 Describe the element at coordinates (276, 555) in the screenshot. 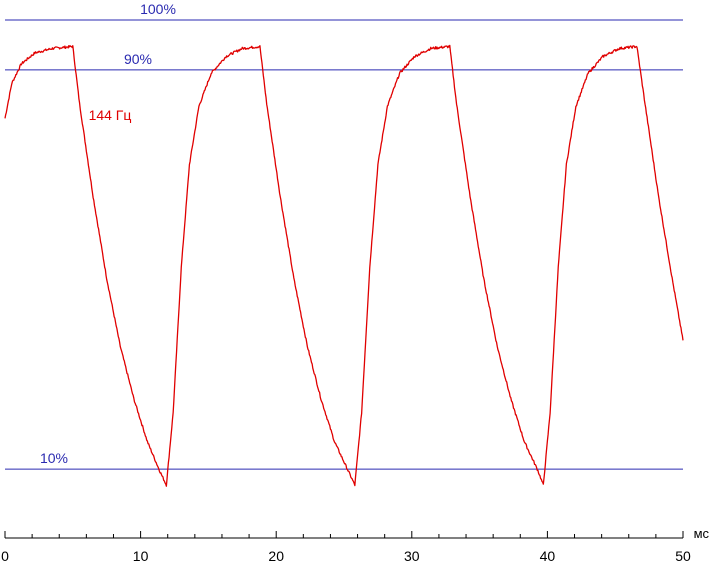

I see `x-tick-label: 20` at that location.